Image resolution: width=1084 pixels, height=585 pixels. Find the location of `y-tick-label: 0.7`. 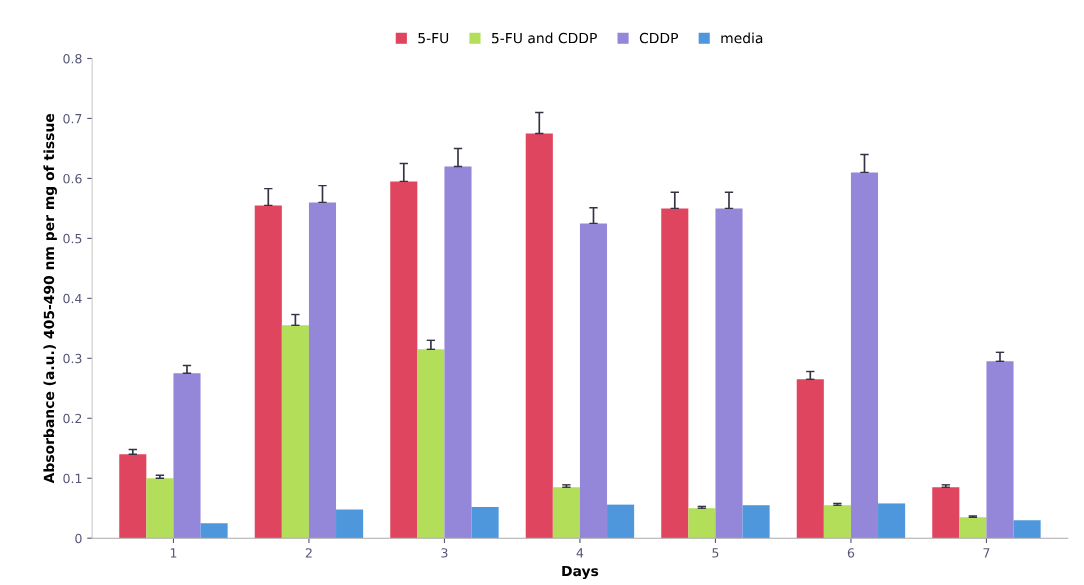

y-tick-label: 0.7 is located at coordinates (72, 118).